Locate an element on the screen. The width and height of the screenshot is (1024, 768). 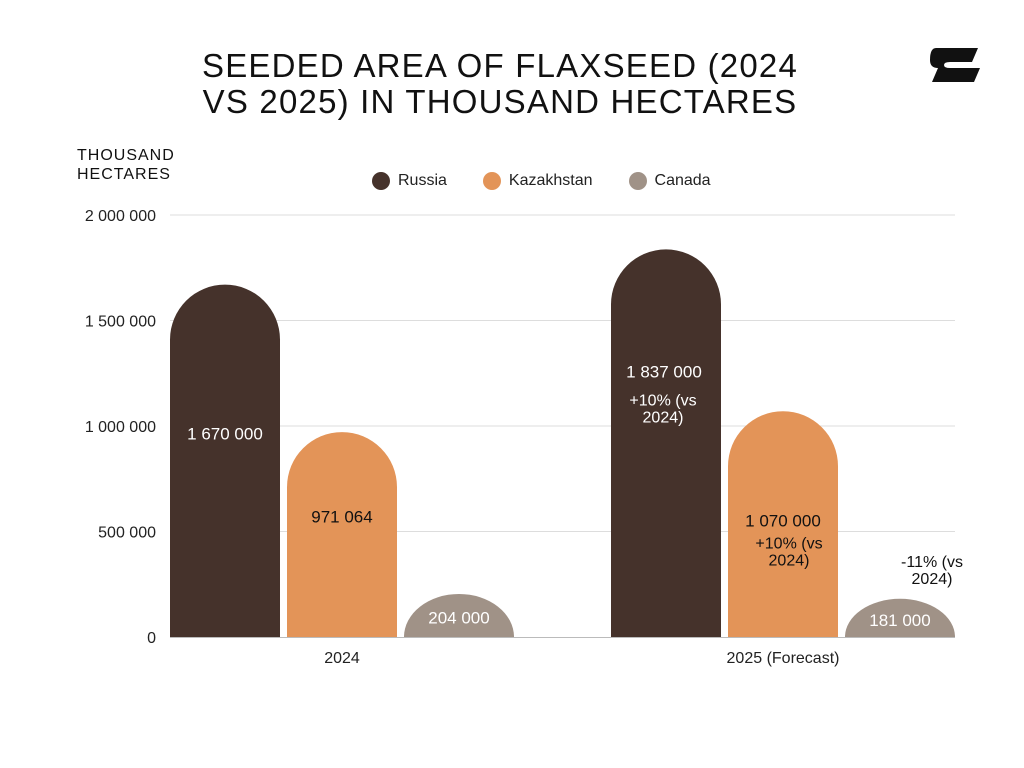
legend-label-kazakhstan: Kazakhstan is located at coordinates (550, 180).